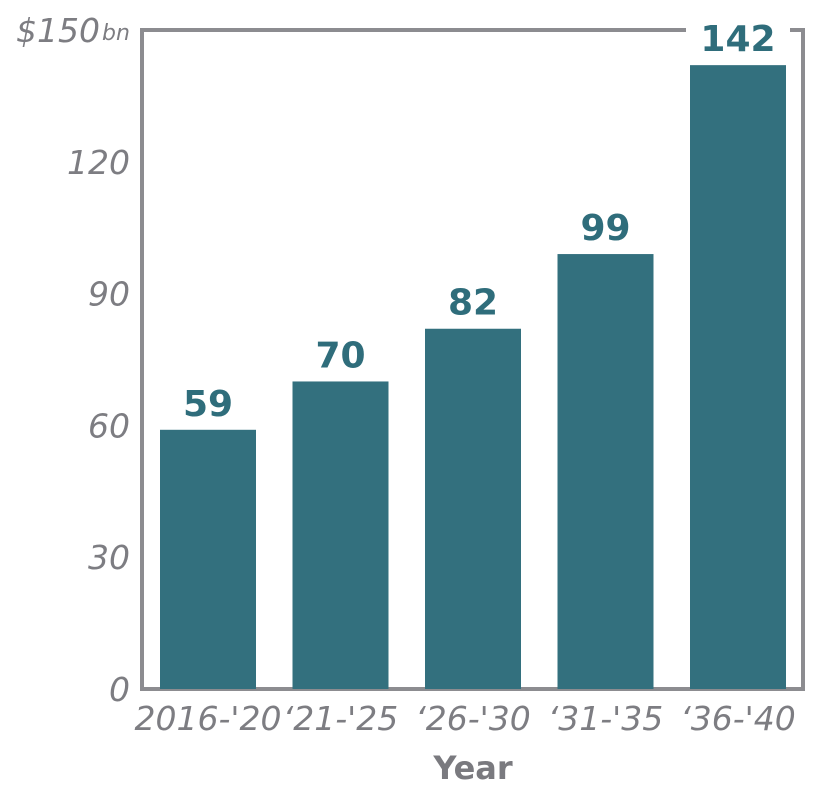  Describe the element at coordinates (340, 718) in the screenshot. I see `x-tick-label-1: ‘21-'25` at that location.